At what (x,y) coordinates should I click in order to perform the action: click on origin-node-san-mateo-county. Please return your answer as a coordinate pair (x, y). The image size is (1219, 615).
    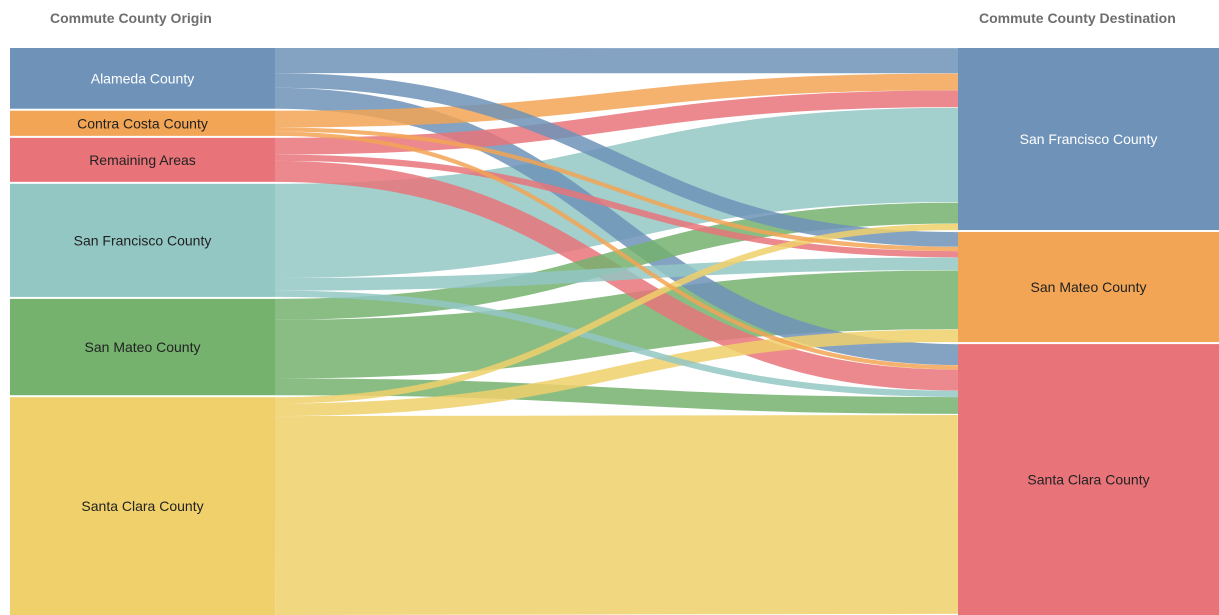
    Looking at the image, I should click on (142, 347).